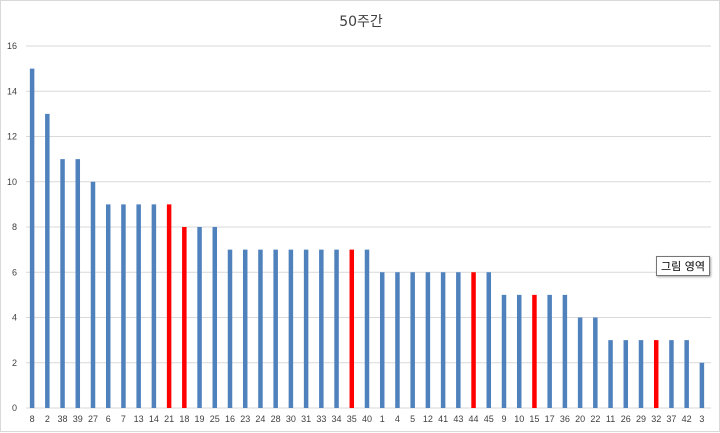 This screenshot has height=433, width=720. I want to click on y-tick-label-4: 4, so click(14, 318).